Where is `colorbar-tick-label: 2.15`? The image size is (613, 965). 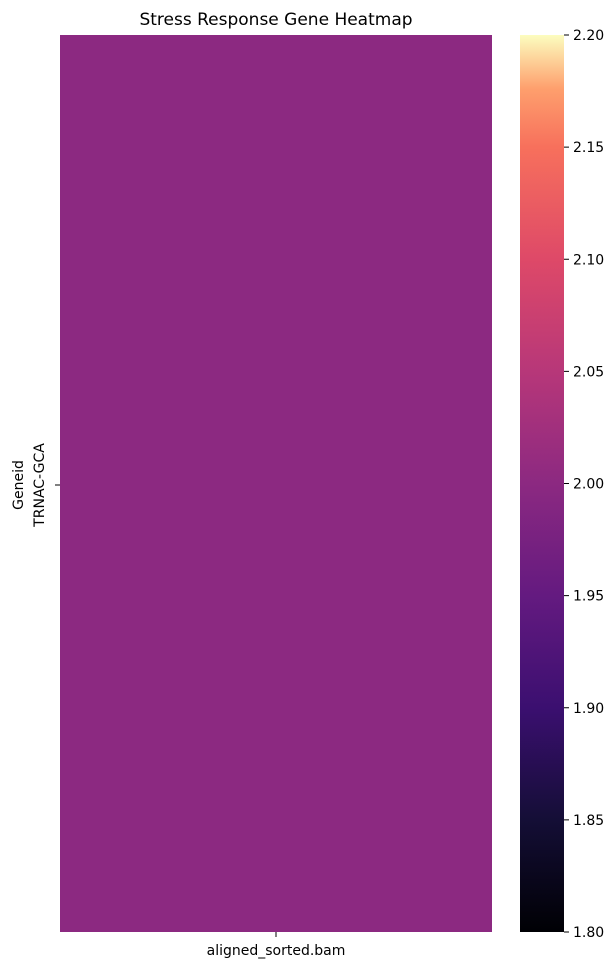 colorbar-tick-label: 2.15 is located at coordinates (588, 148).